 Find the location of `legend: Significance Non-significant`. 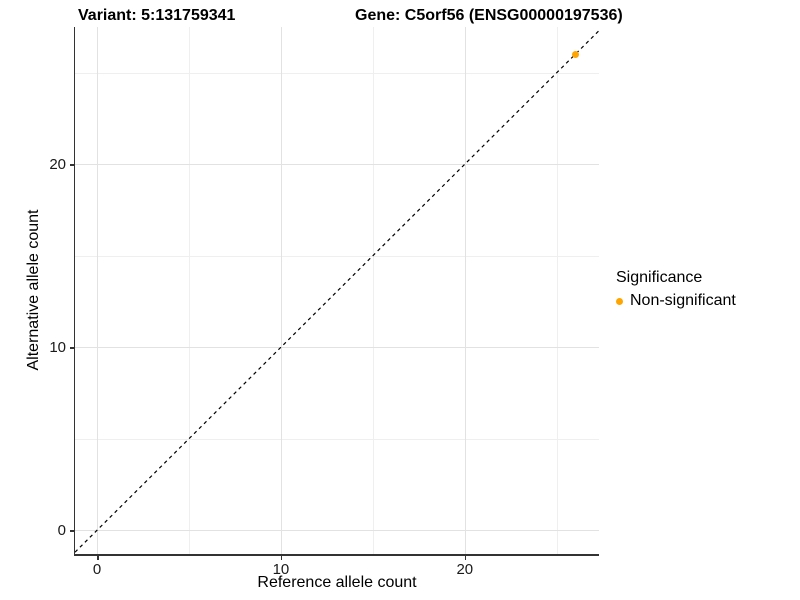

legend: Significance Non-significant is located at coordinates (676, 289).